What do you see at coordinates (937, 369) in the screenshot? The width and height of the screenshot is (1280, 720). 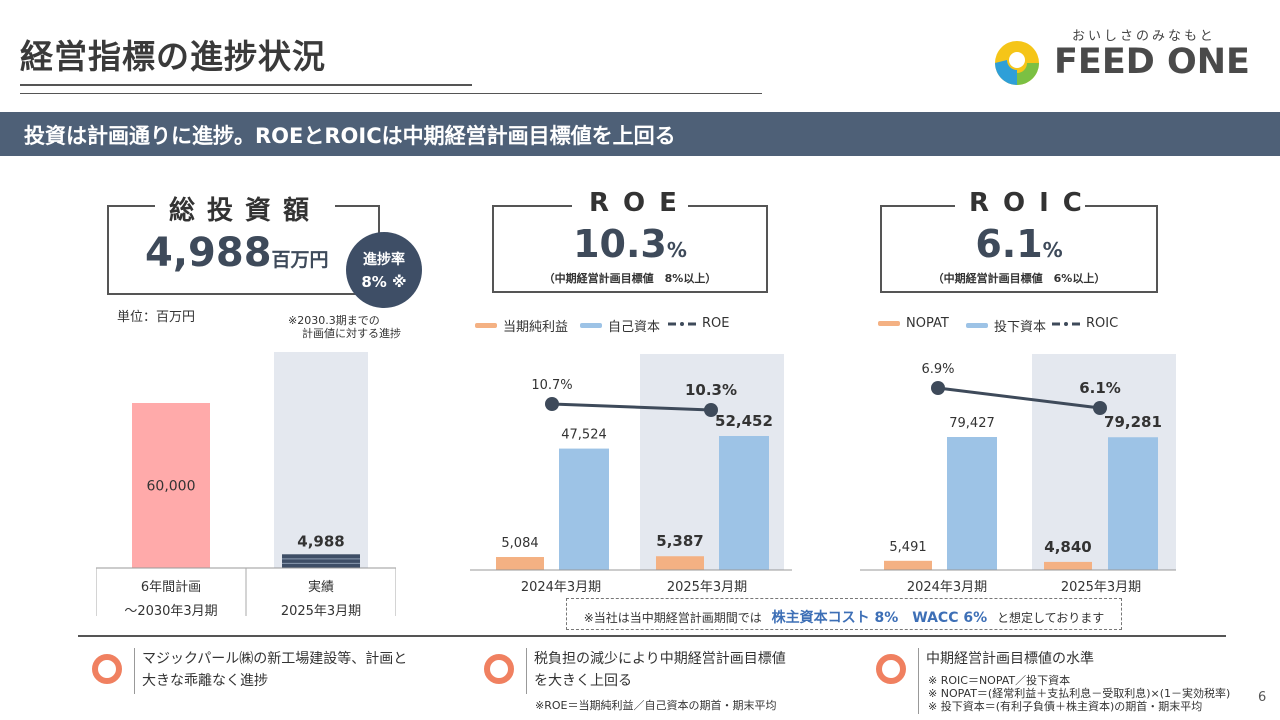 I see `point-label-ROIC: 6.9%` at bounding box center [937, 369].